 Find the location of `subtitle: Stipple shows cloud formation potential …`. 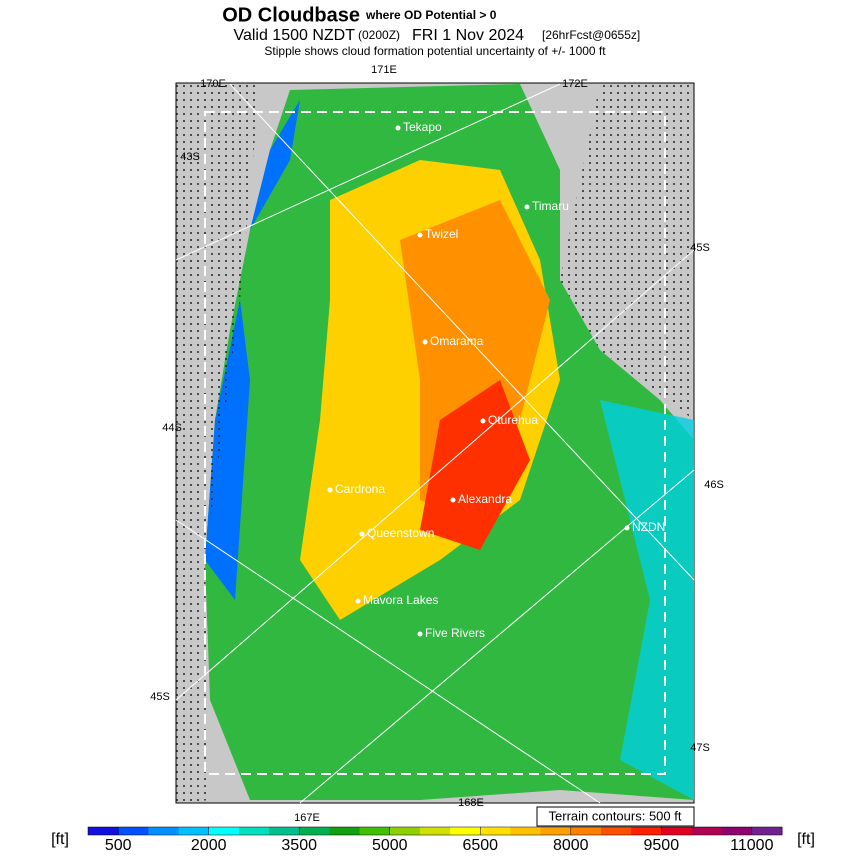

subtitle: Stipple shows cloud formation potential … is located at coordinates (435, 51).